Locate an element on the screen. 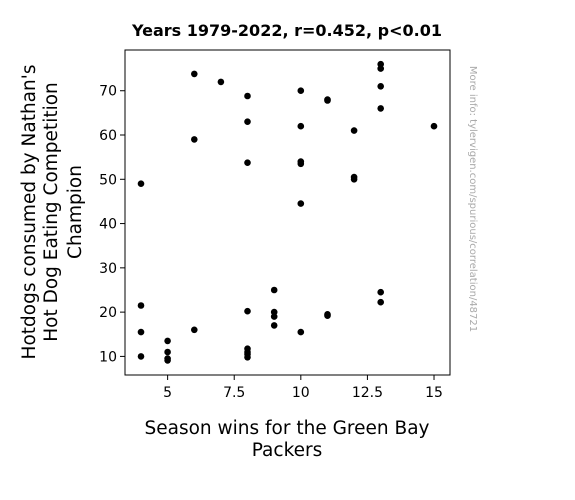 The width and height of the screenshot is (575, 500). x-axis-label-line-1: Season wins for the Green Bay is located at coordinates (287, 428).